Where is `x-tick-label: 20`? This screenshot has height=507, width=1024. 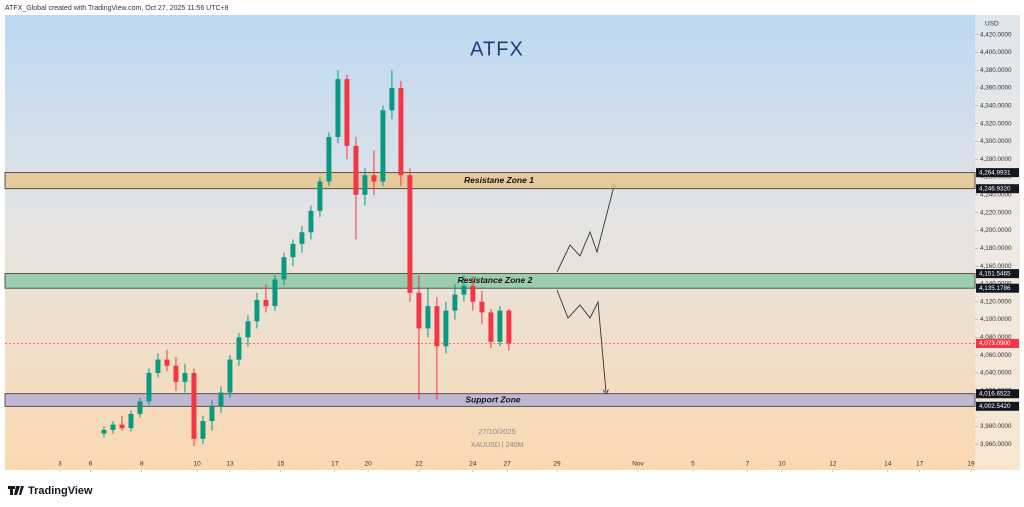
x-tick-label: 20 is located at coordinates (368, 464).